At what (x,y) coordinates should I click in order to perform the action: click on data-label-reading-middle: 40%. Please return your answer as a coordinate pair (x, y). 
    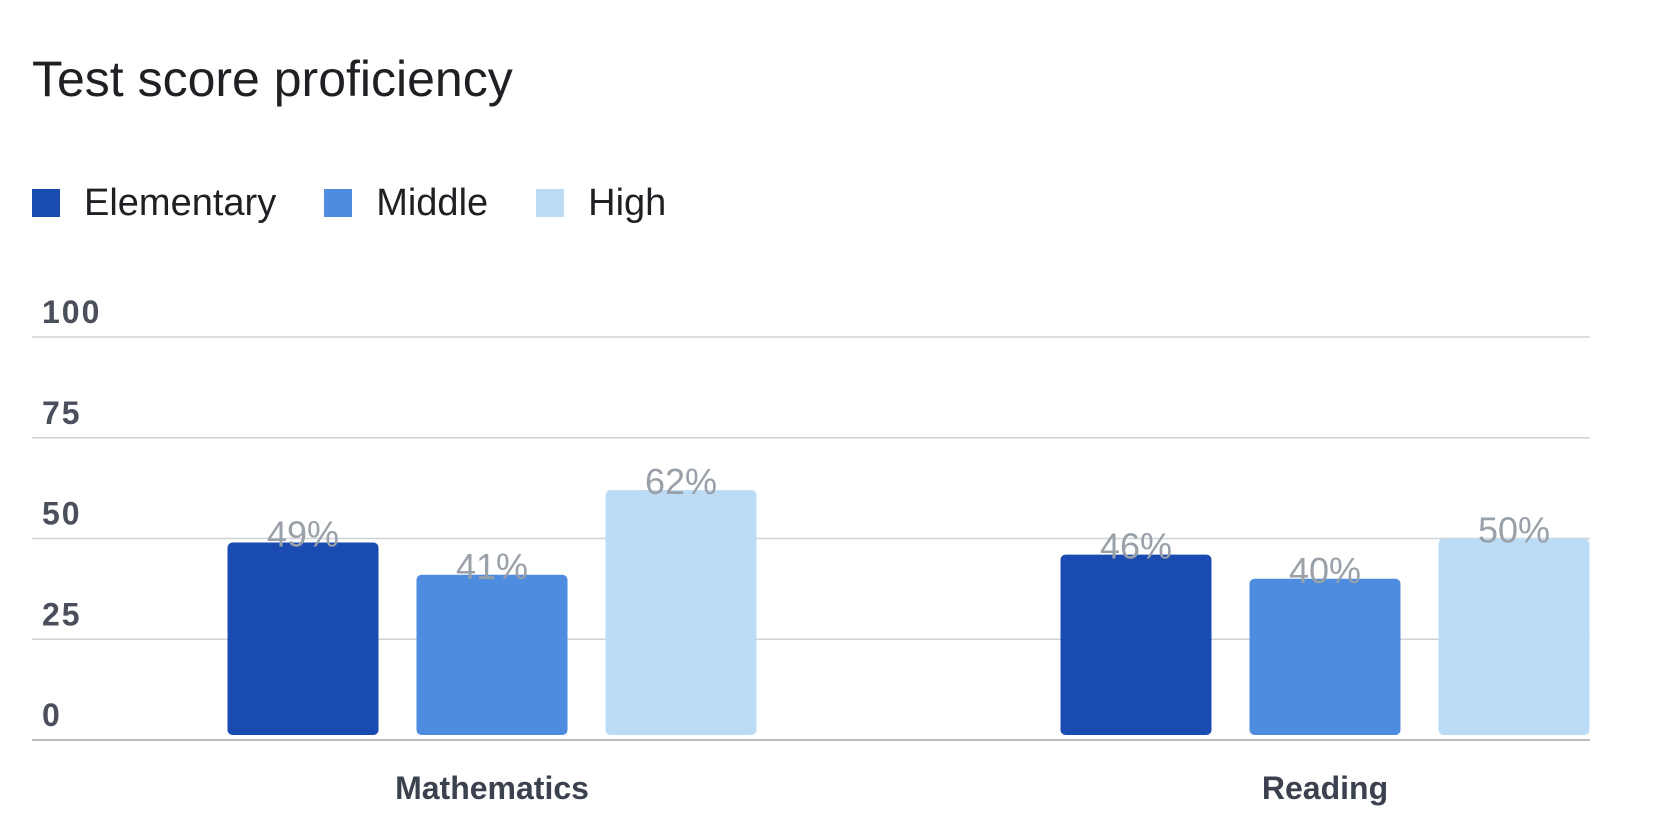
    Looking at the image, I should click on (1325, 570).